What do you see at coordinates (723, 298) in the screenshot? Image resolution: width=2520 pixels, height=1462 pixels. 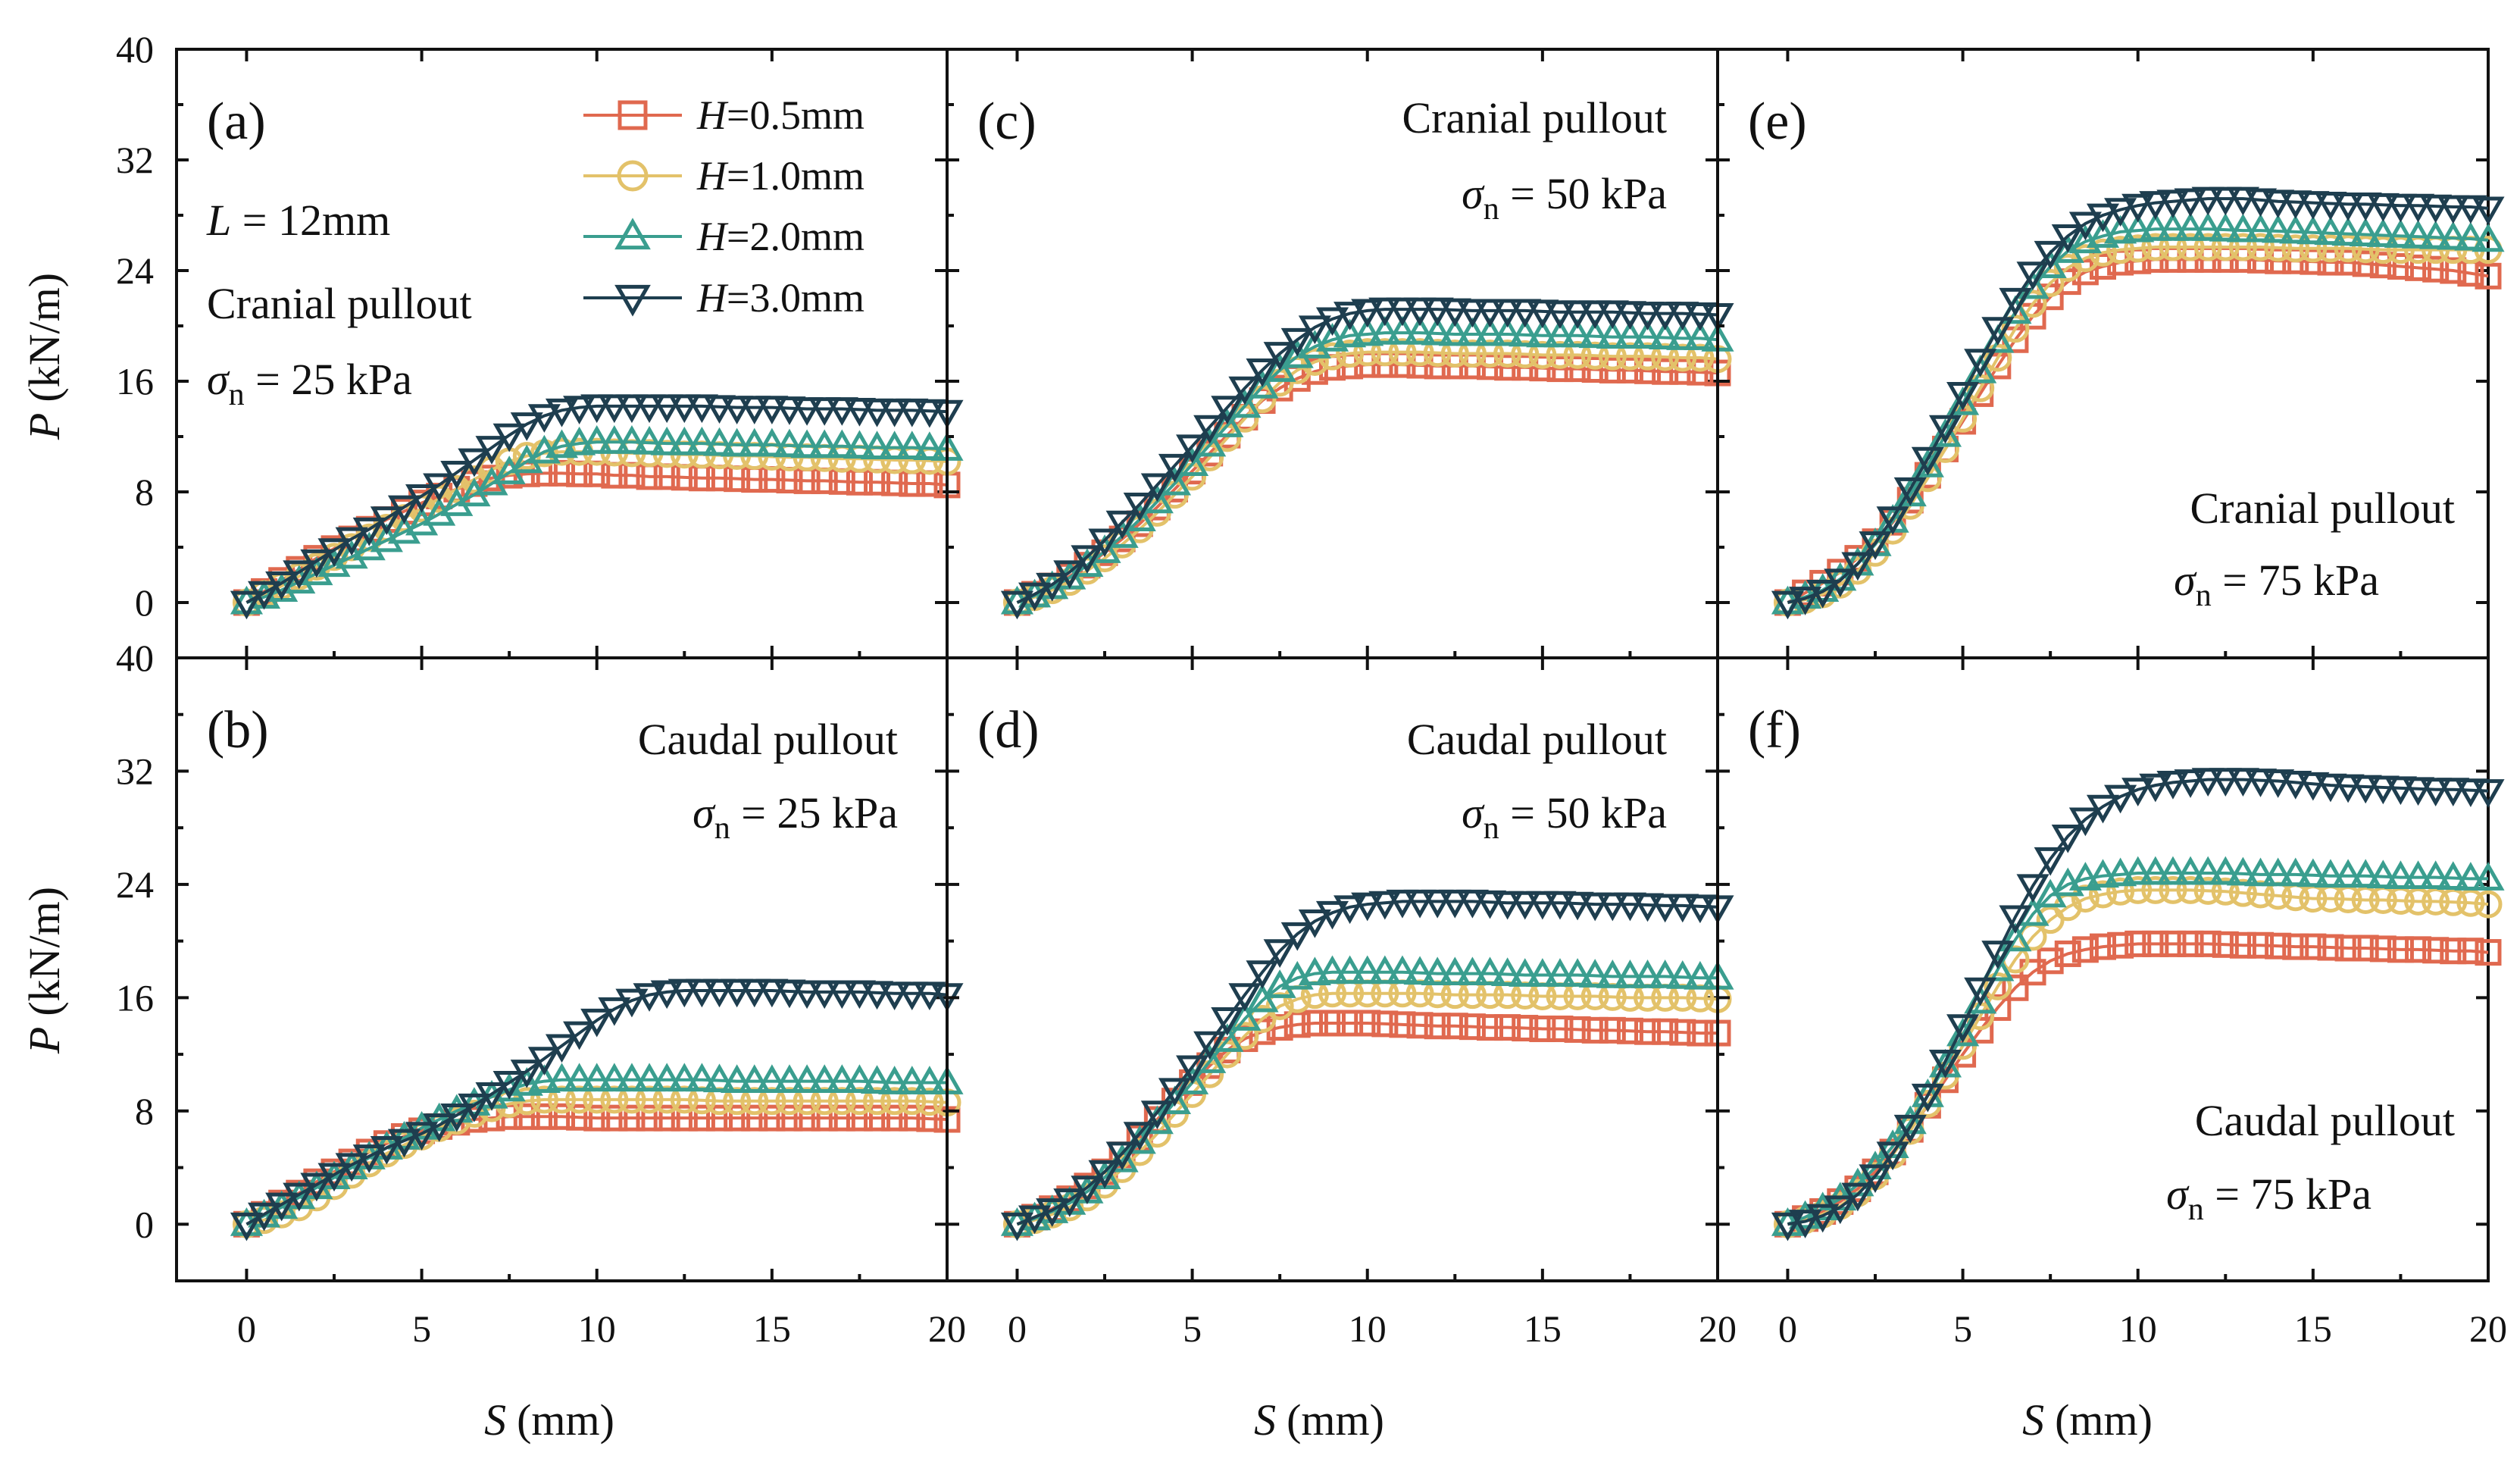 I see `legend-entry: H=3.0mm` at bounding box center [723, 298].